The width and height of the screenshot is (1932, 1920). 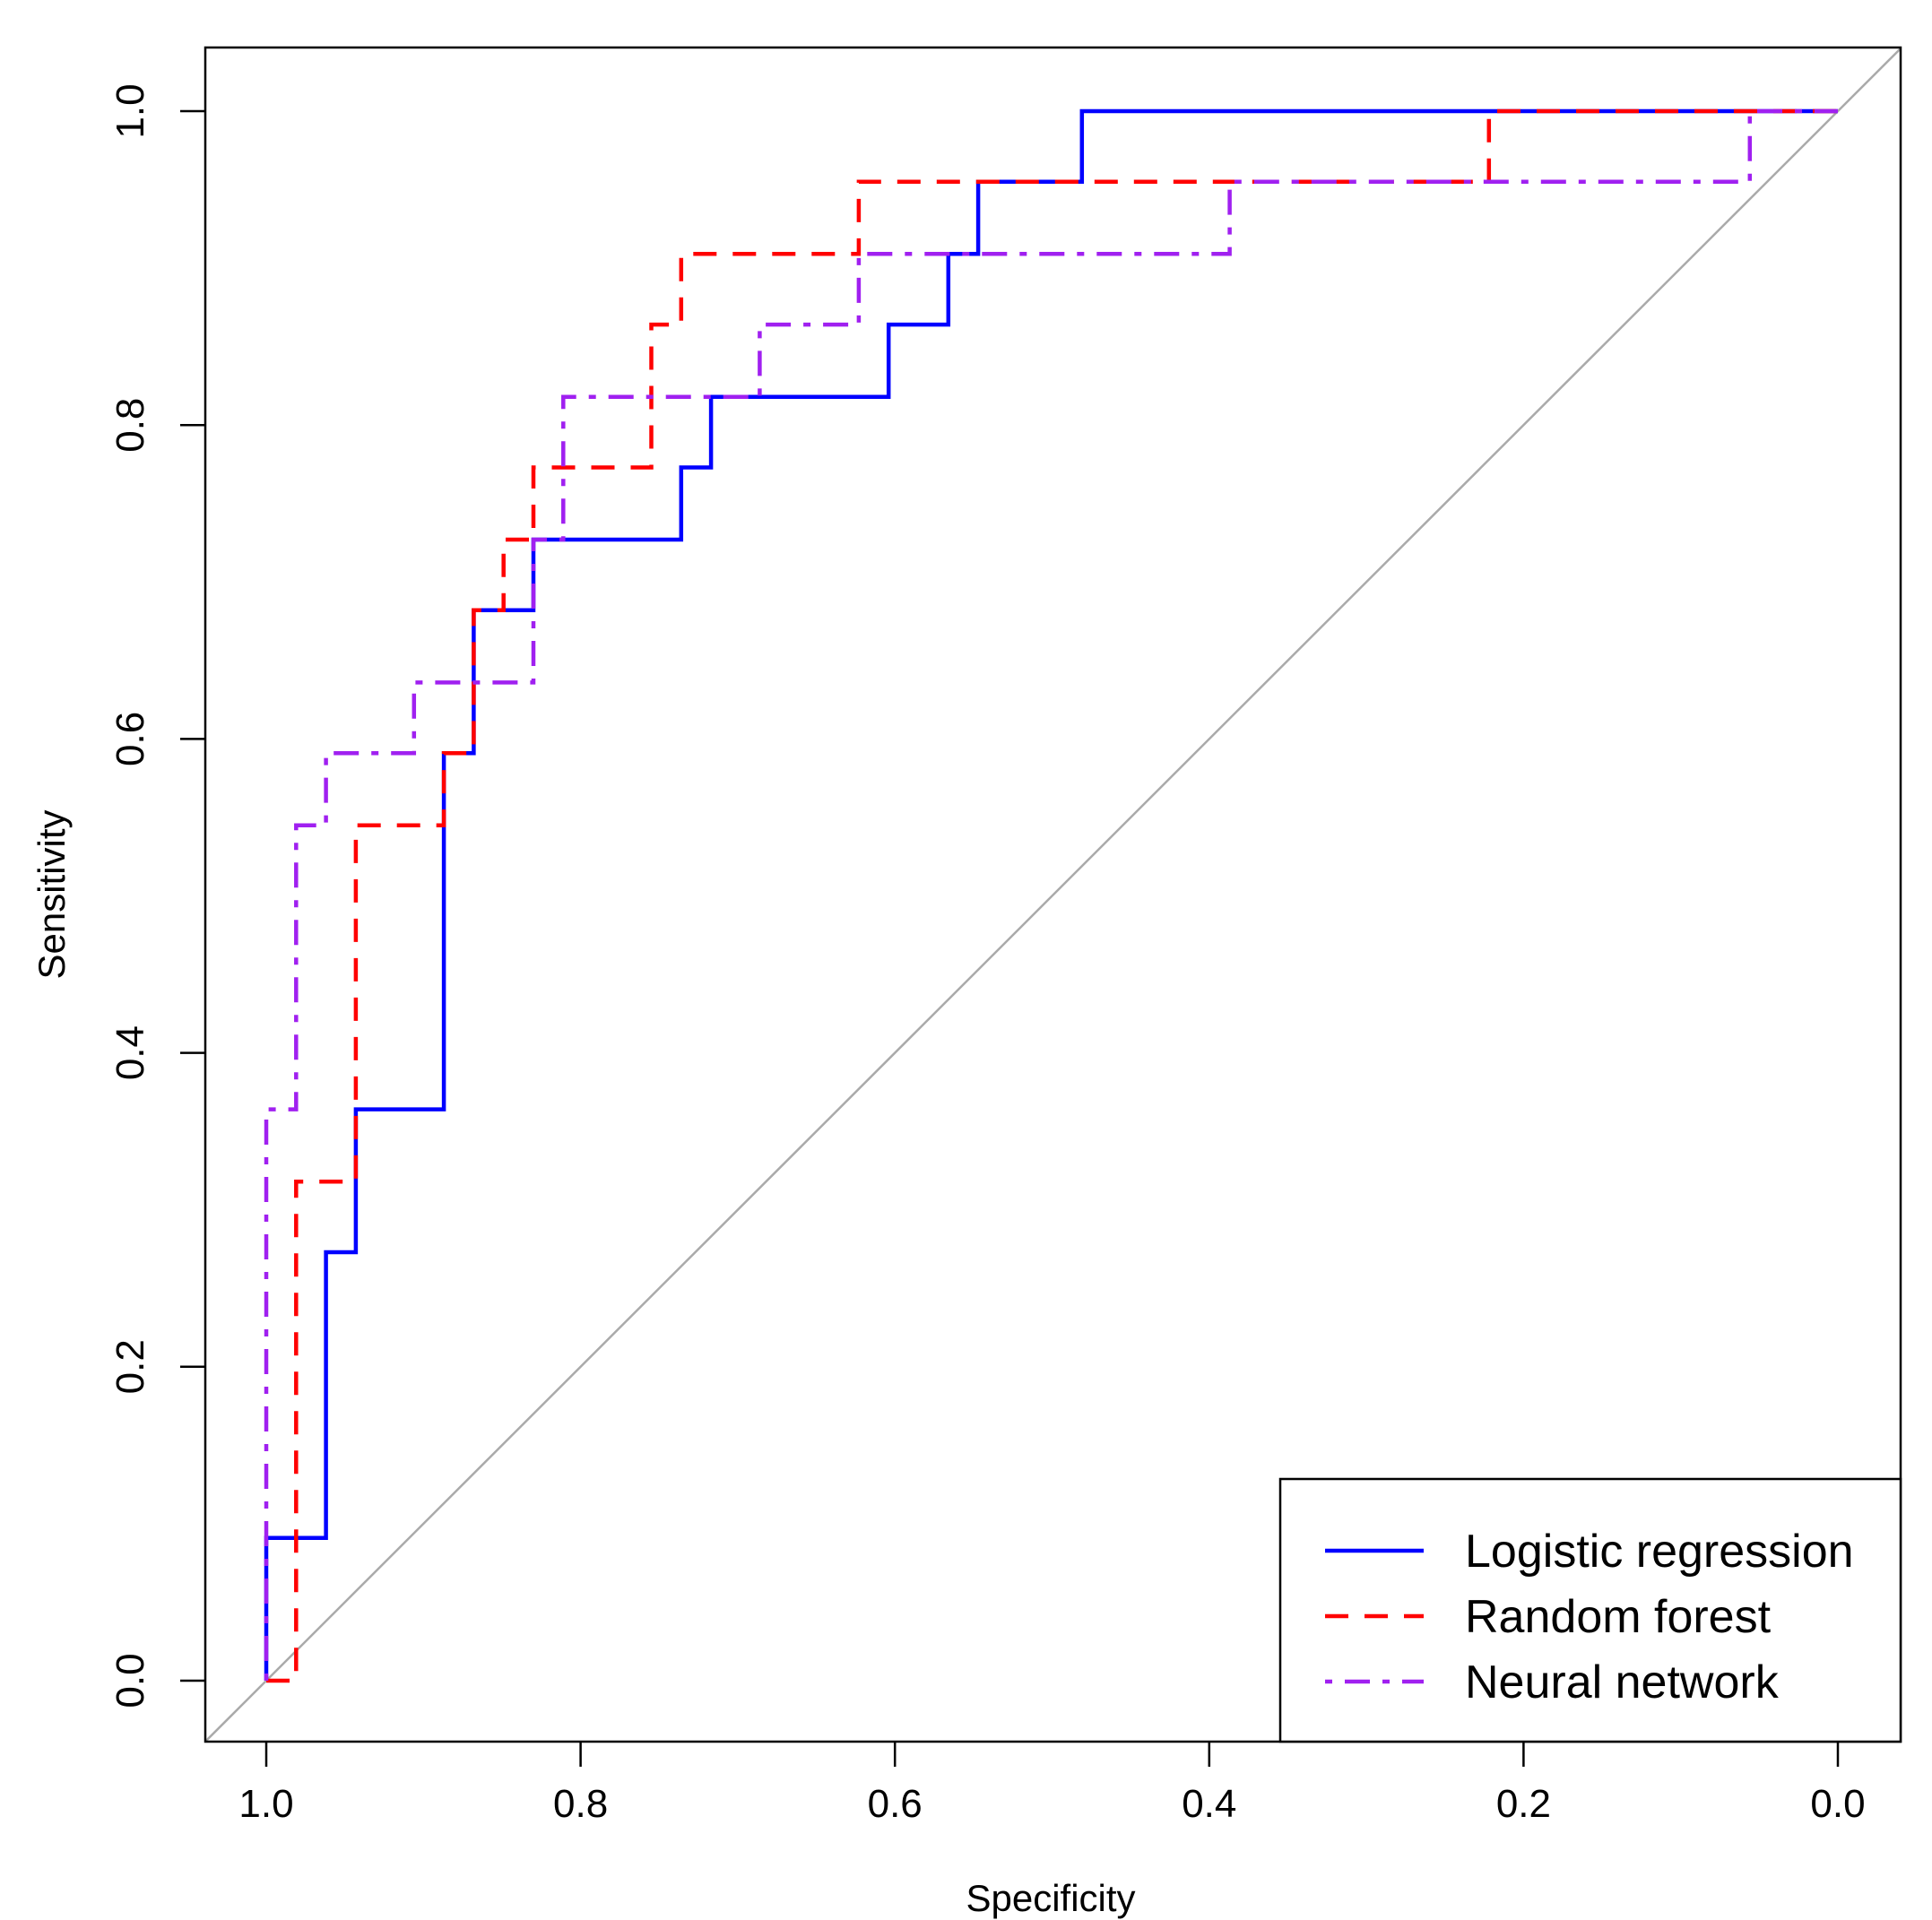 What do you see at coordinates (130, 425) in the screenshot?
I see `y-tick-label: 0.8` at bounding box center [130, 425].